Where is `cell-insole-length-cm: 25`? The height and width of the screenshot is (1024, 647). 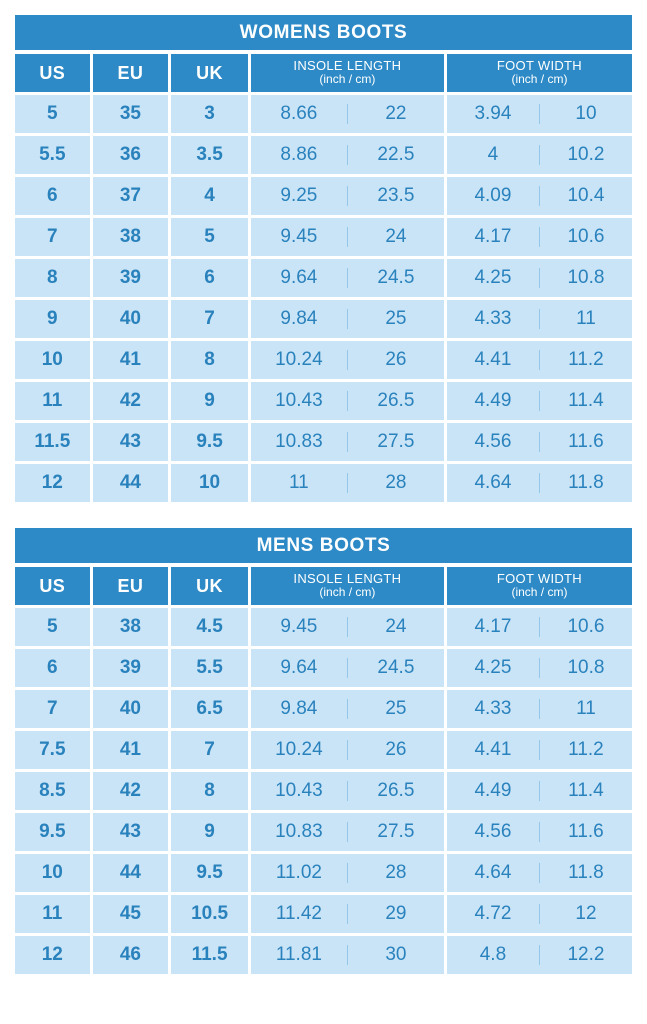 cell-insole-length-cm: 25 is located at coordinates (396, 708).